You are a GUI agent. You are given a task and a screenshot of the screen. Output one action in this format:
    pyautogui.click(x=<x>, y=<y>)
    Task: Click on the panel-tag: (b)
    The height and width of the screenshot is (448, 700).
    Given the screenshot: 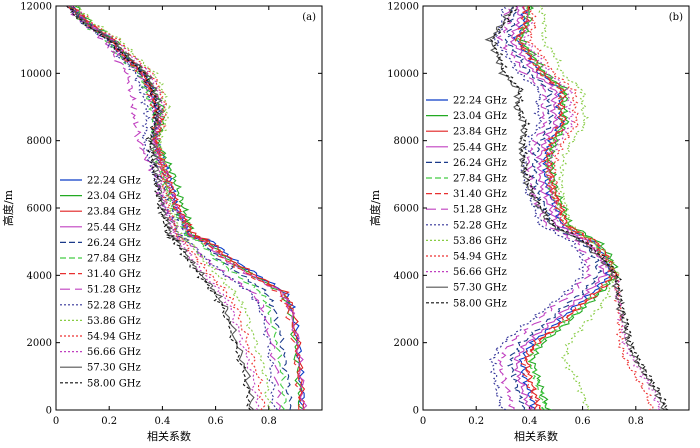 What is the action you would take?
    pyautogui.click(x=676, y=17)
    